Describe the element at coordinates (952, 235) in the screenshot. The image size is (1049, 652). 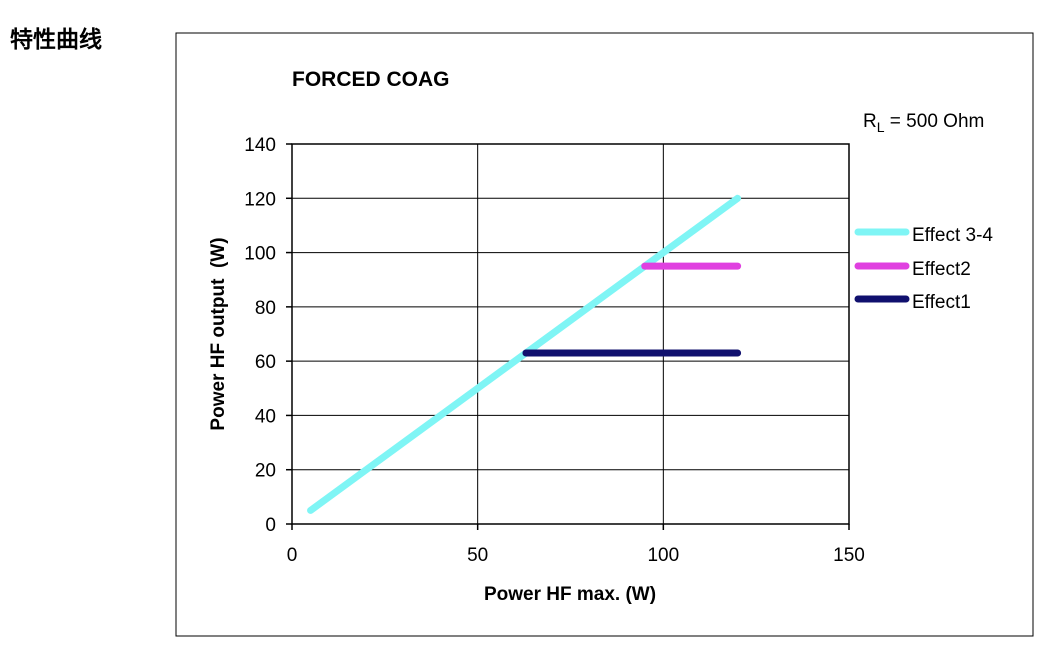
I see `legend-label-effect-3-4: Effect 3-4` at that location.